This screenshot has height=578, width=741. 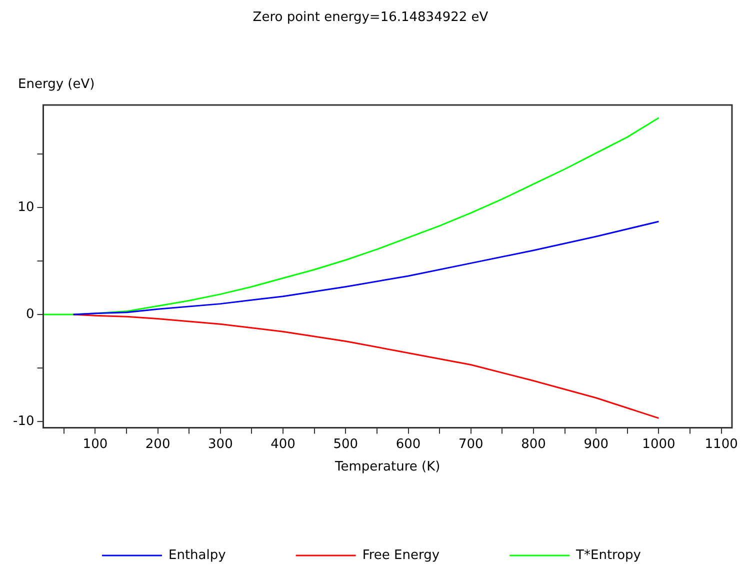 What do you see at coordinates (157, 444) in the screenshot?
I see `x-tick-label: 200` at bounding box center [157, 444].